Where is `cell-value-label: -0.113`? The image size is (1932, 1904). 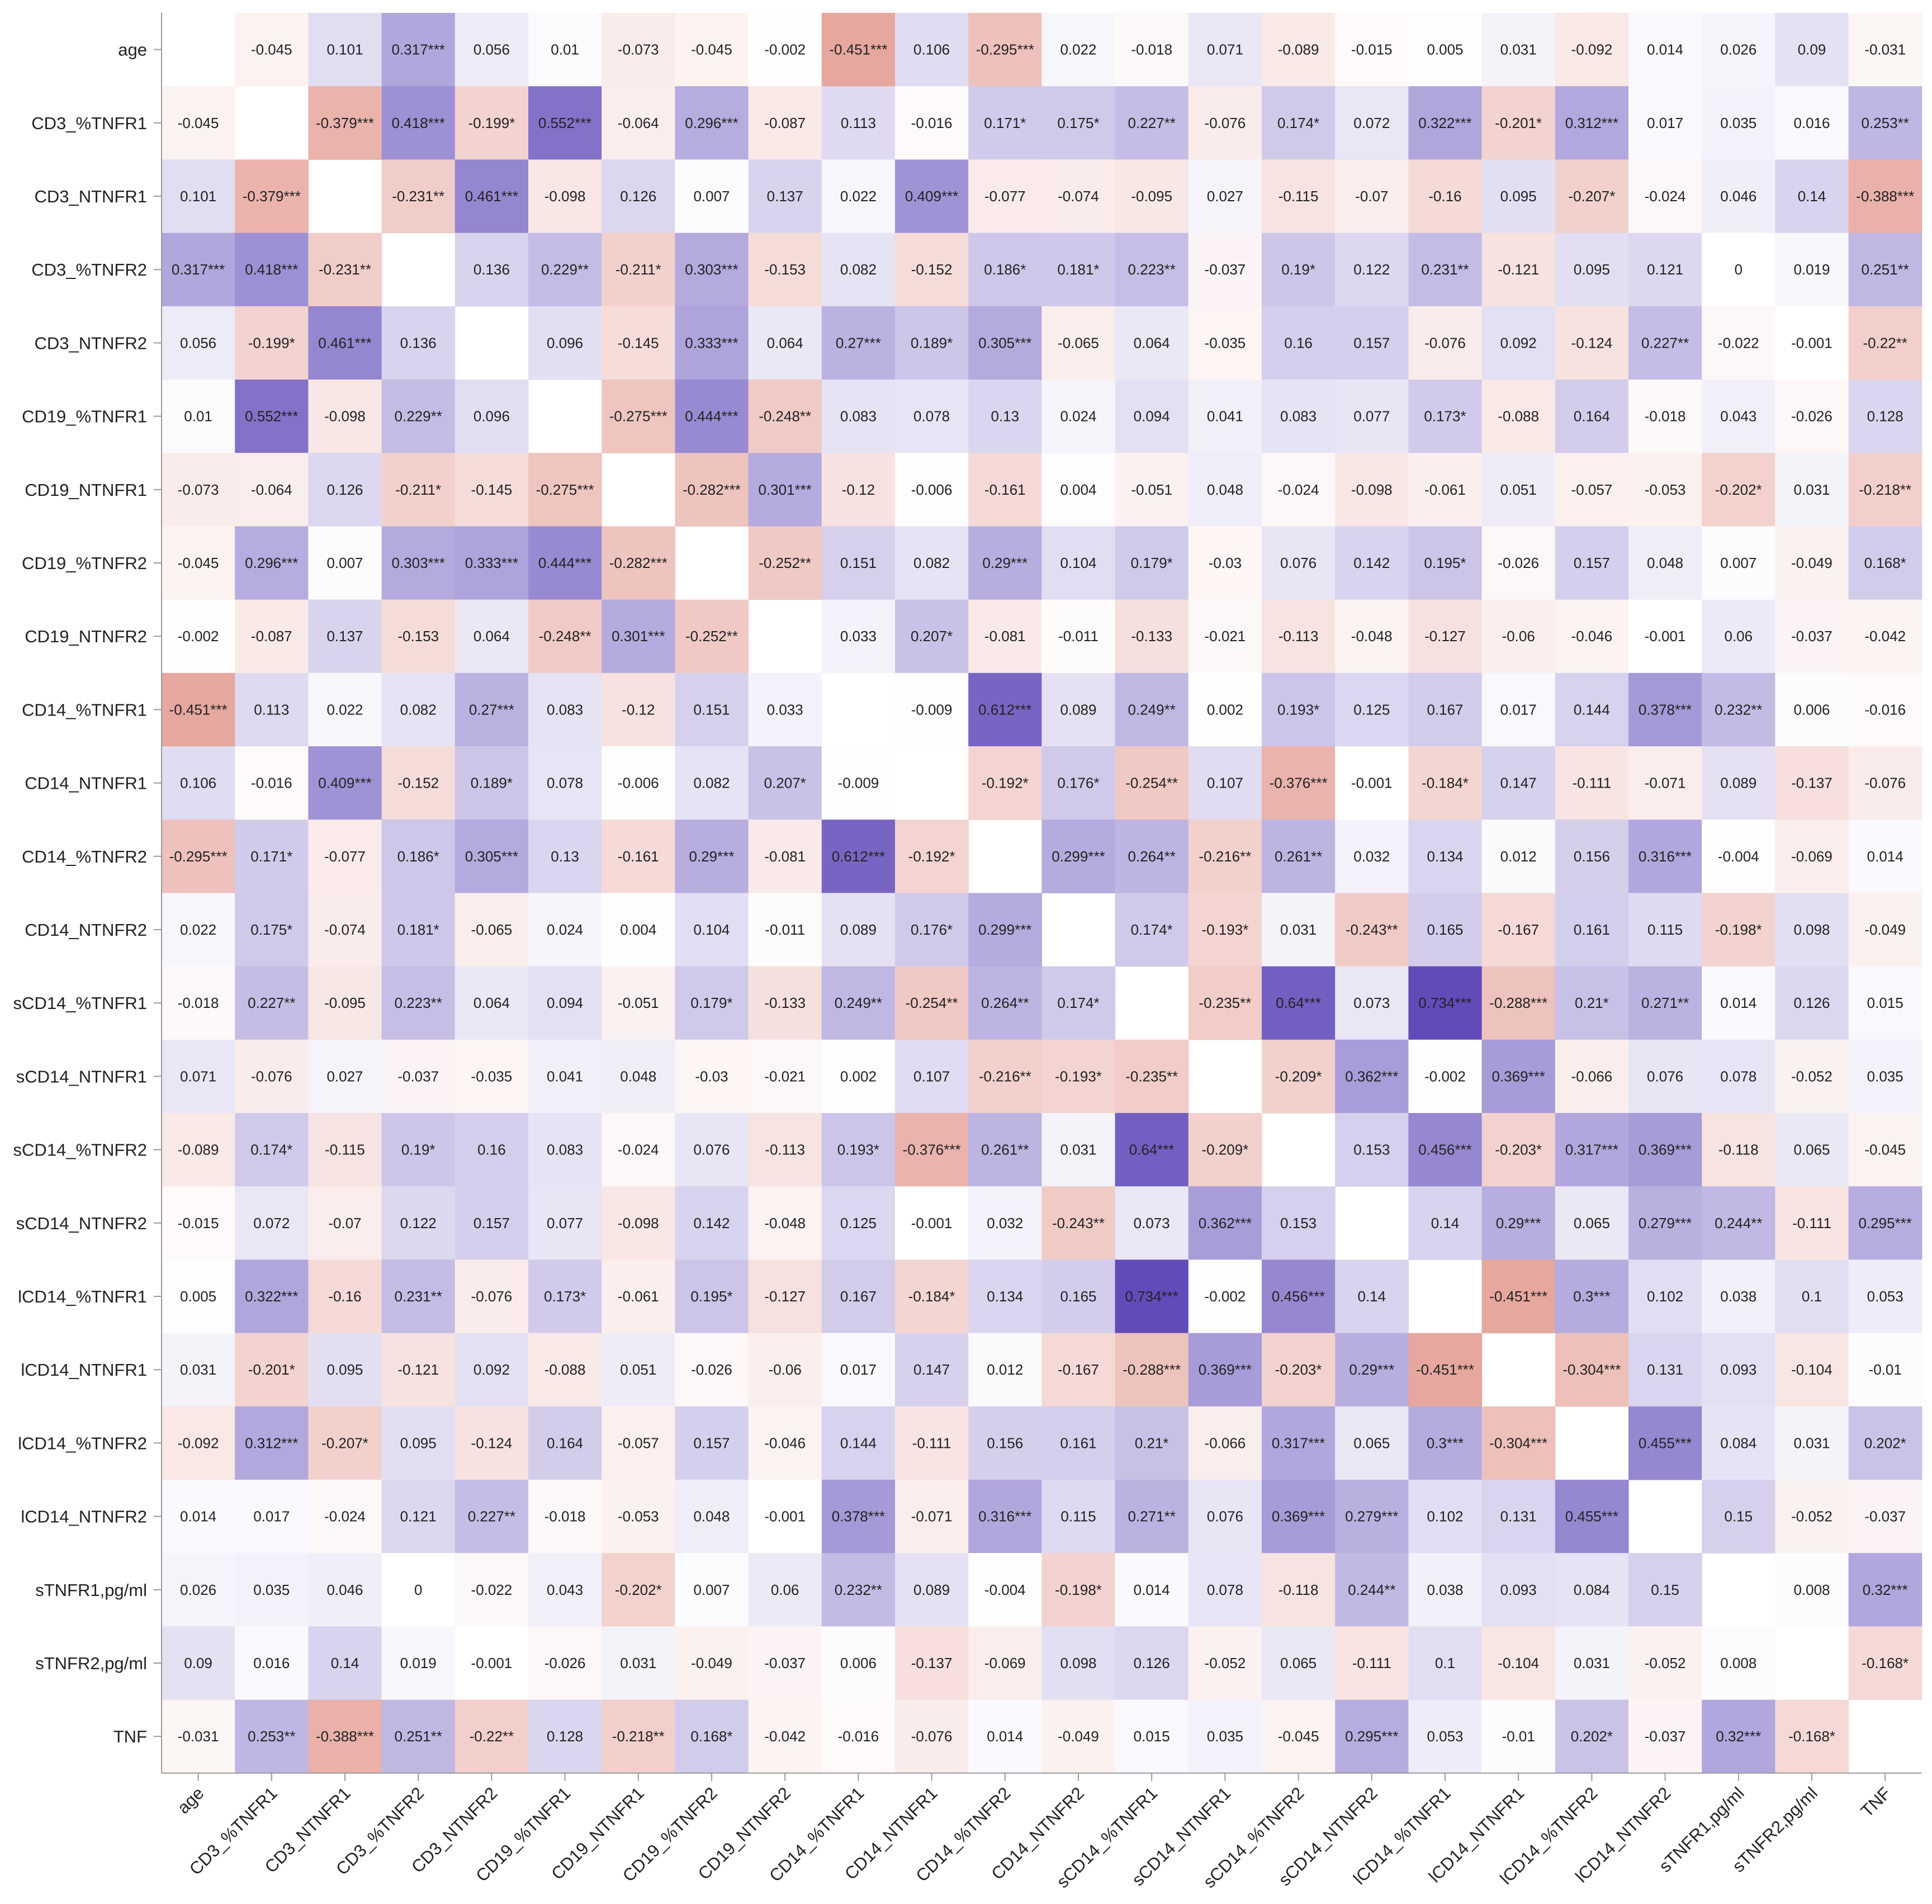 cell-value-label: -0.113 is located at coordinates (1298, 636).